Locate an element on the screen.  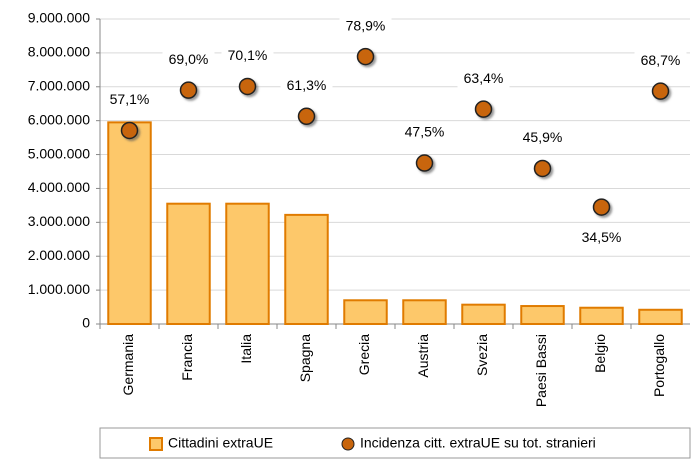
data-label: 78,9% is located at coordinates (366, 25).